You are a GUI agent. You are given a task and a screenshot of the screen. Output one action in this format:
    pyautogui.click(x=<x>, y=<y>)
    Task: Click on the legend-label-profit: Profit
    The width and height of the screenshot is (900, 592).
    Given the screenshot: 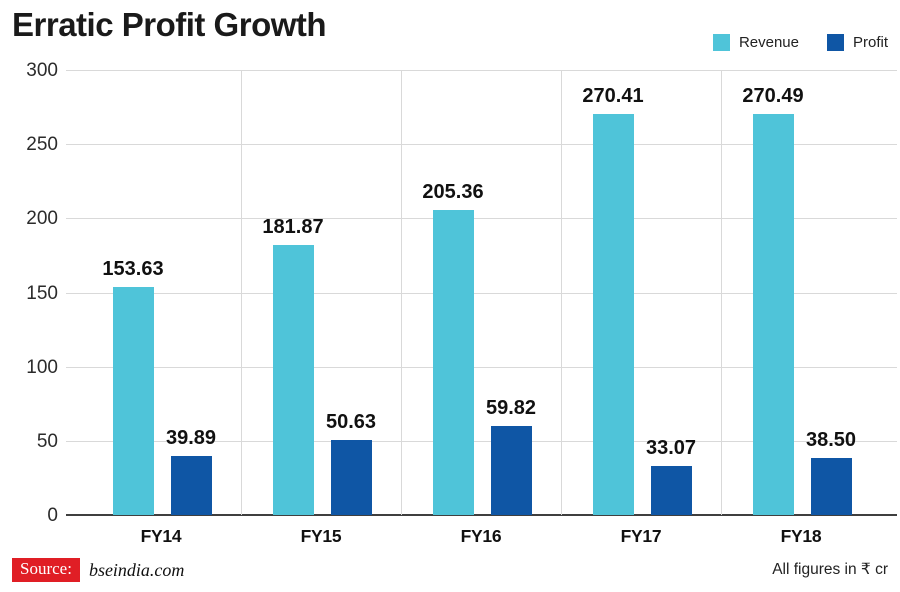 What is the action you would take?
    pyautogui.click(x=870, y=42)
    